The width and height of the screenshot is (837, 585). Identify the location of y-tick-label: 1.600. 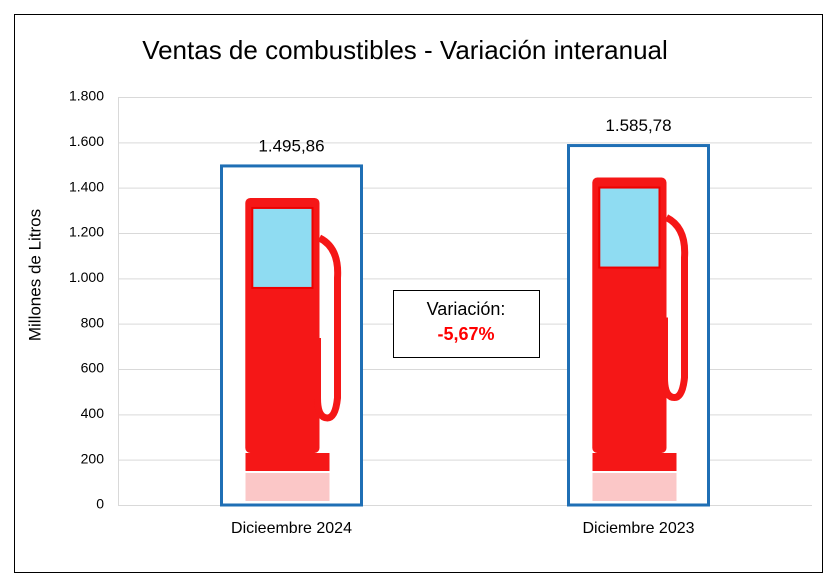
(86, 141).